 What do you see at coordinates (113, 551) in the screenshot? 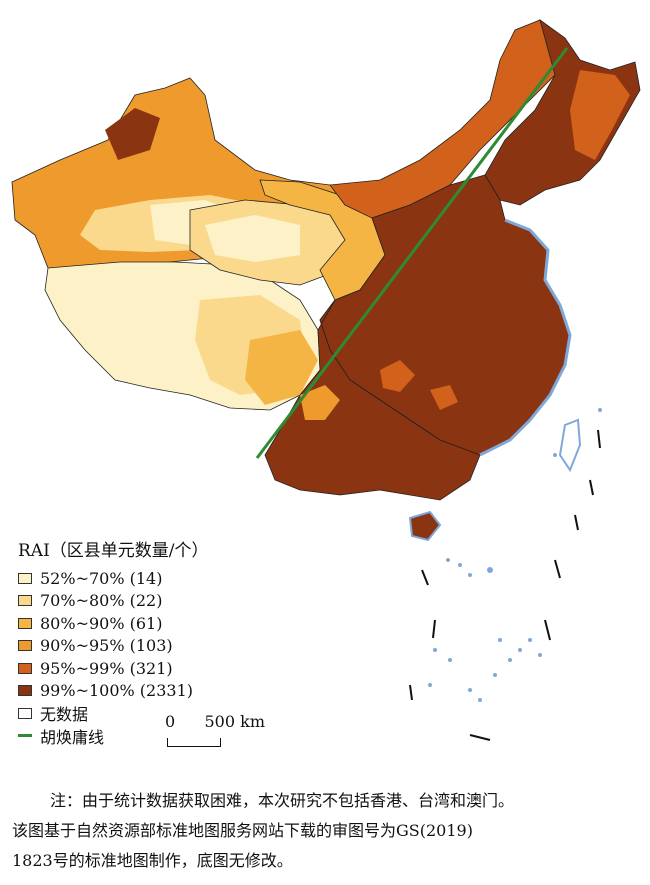
I see `legend-title: RAI（区县单元数量/个）` at bounding box center [113, 551].